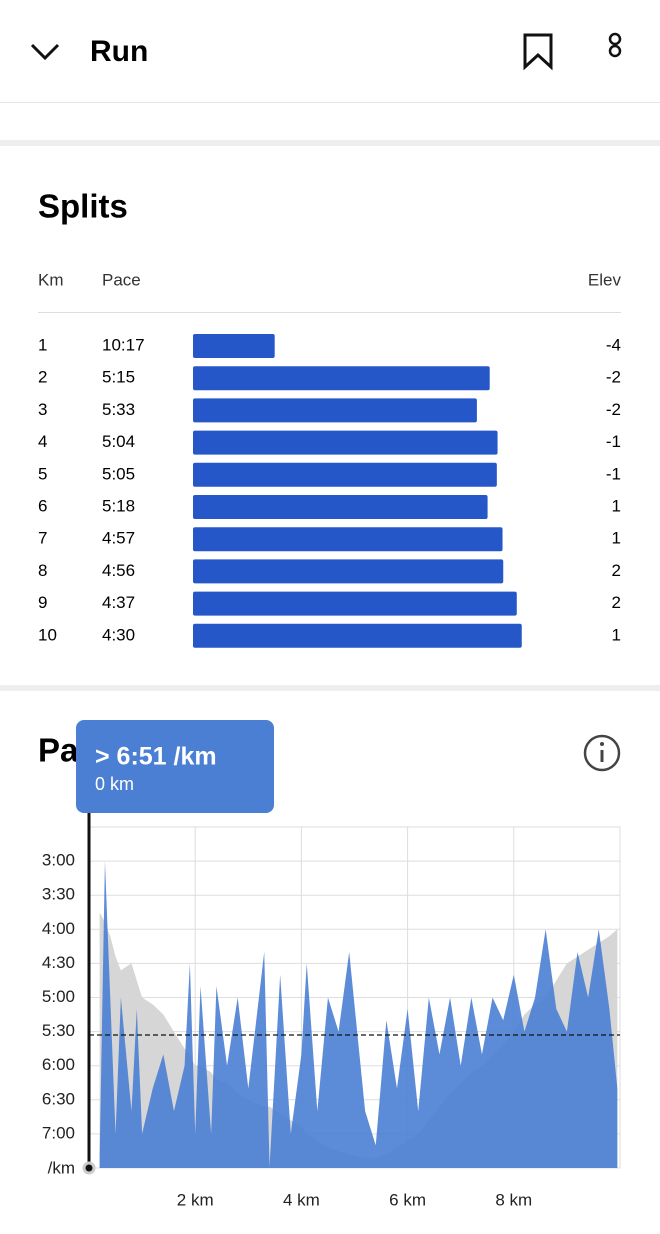 The width and height of the screenshot is (660, 1234). I want to click on y-tick-label: 4:00, so click(58, 928).